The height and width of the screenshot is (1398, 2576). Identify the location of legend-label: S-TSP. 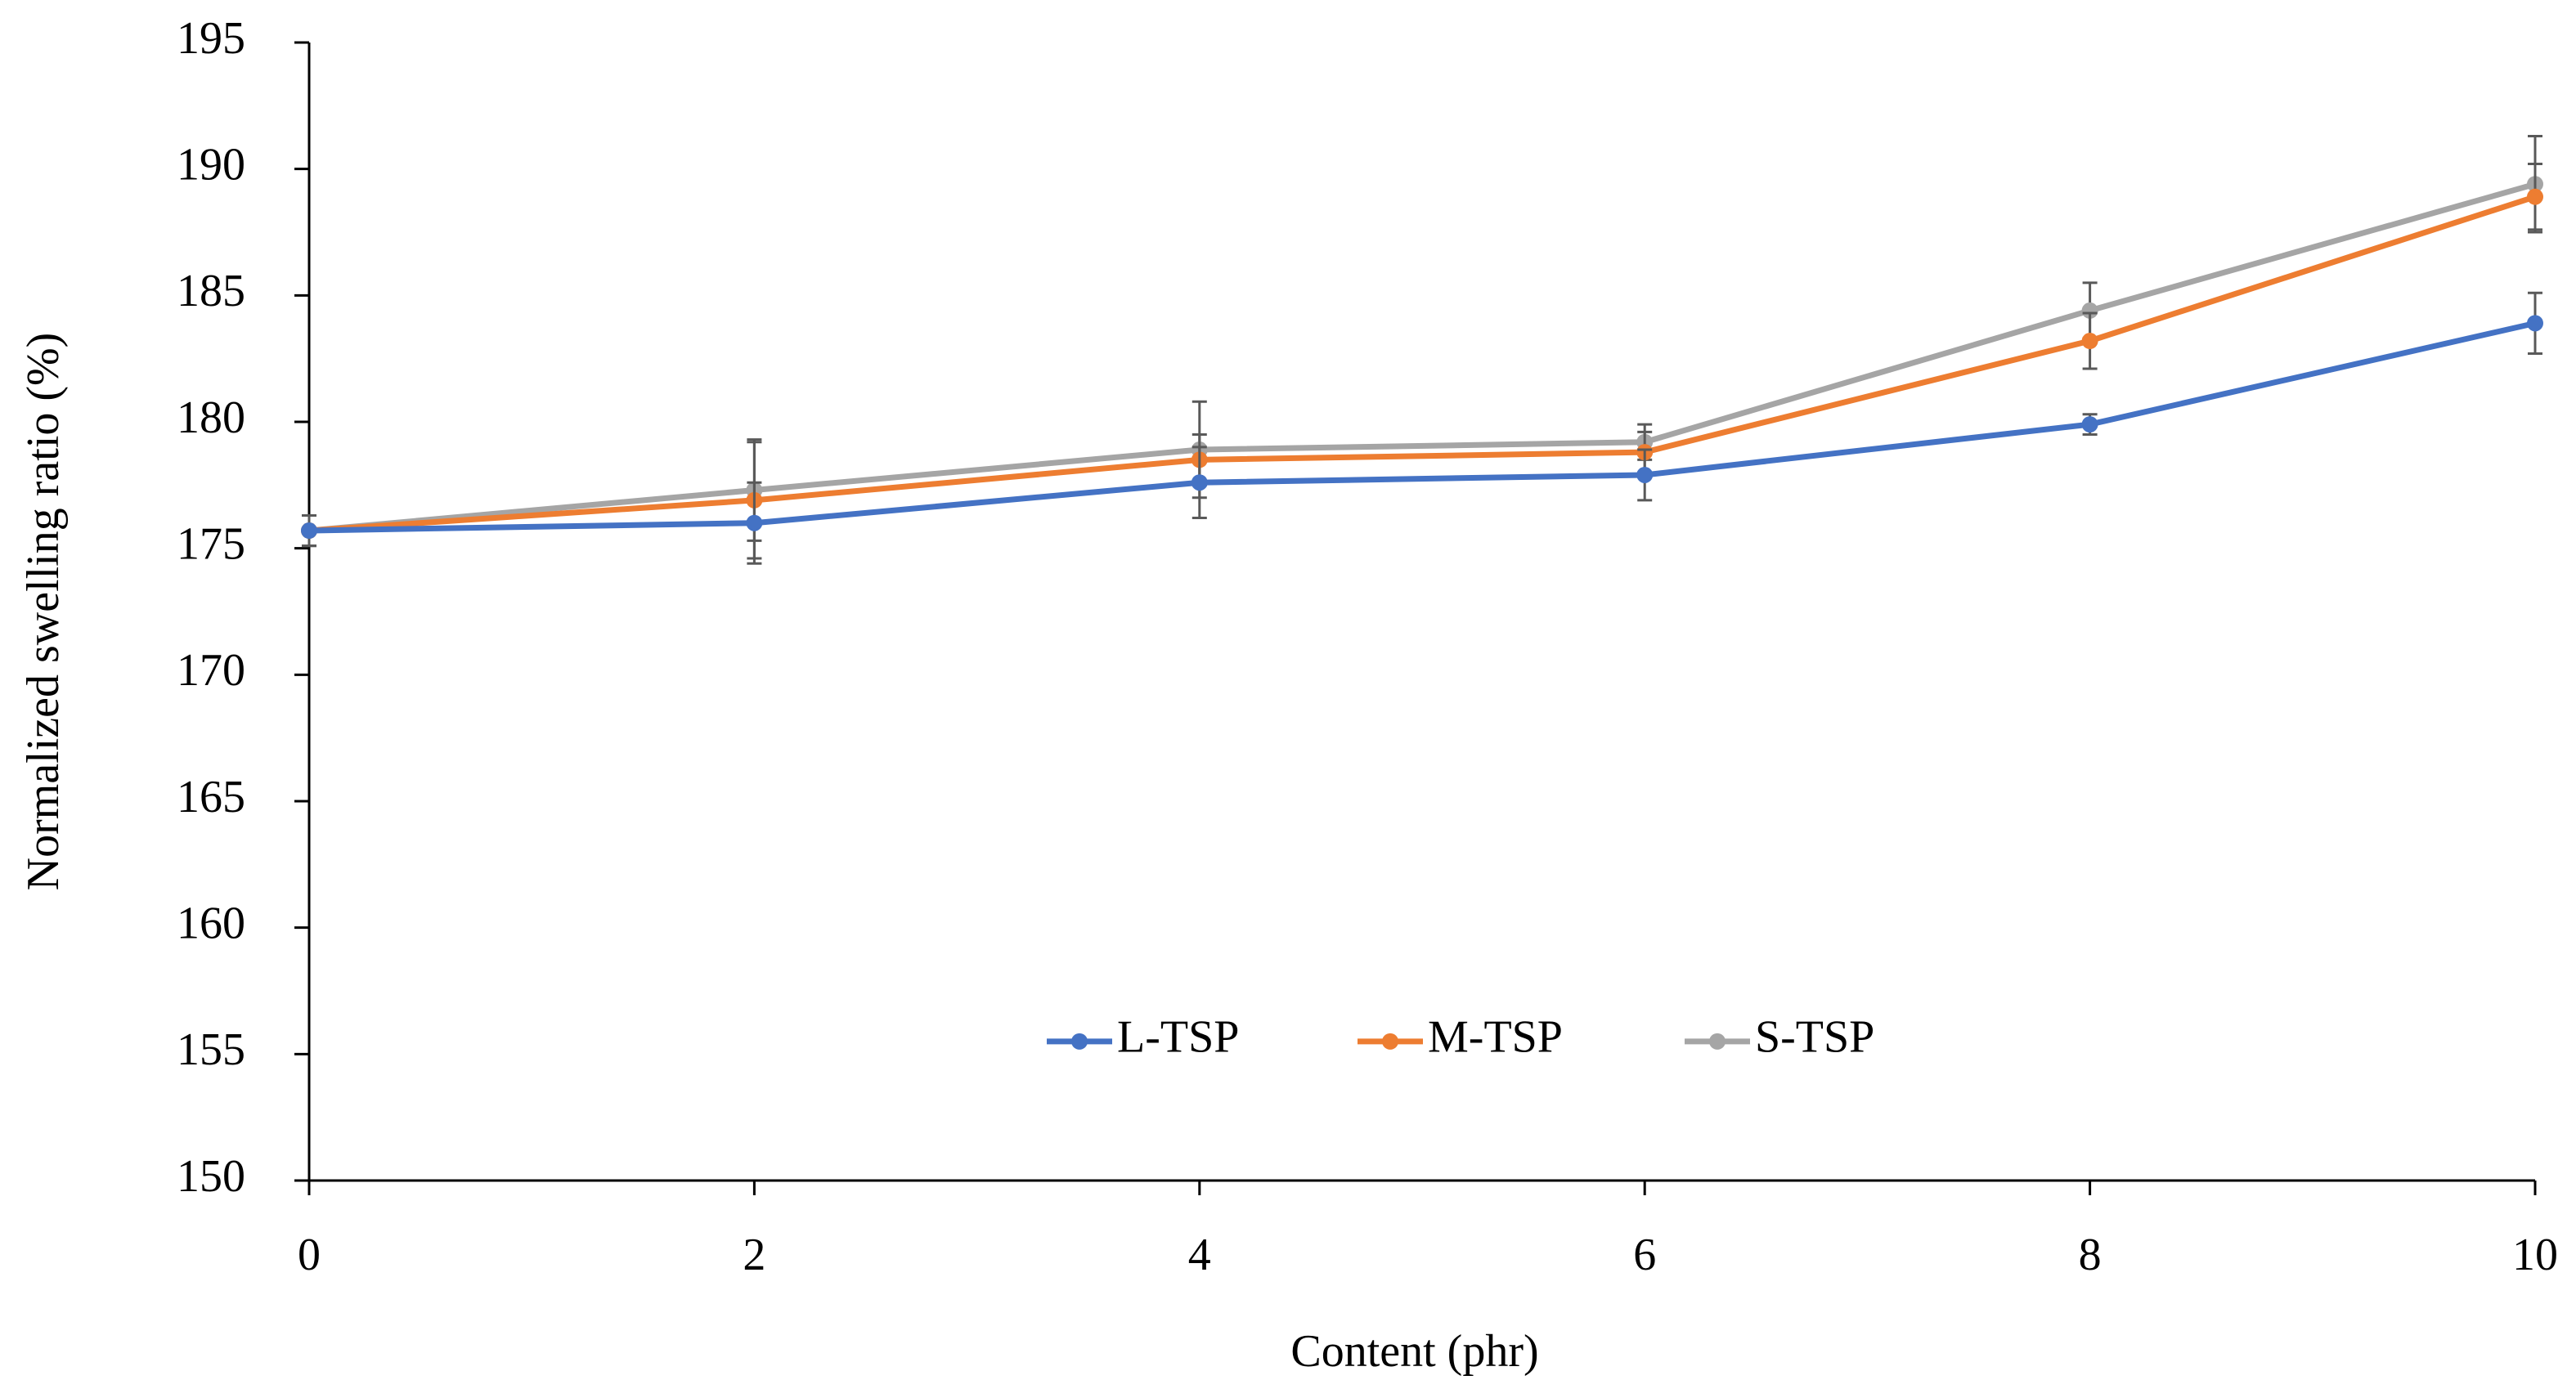
(1814, 1037).